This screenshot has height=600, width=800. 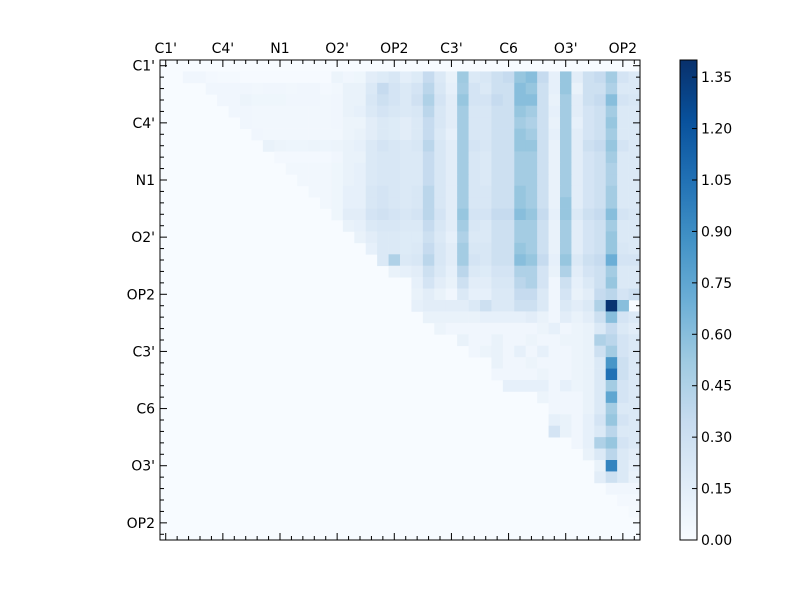 What do you see at coordinates (688, 300) in the screenshot?
I see `colorbar-gradient` at bounding box center [688, 300].